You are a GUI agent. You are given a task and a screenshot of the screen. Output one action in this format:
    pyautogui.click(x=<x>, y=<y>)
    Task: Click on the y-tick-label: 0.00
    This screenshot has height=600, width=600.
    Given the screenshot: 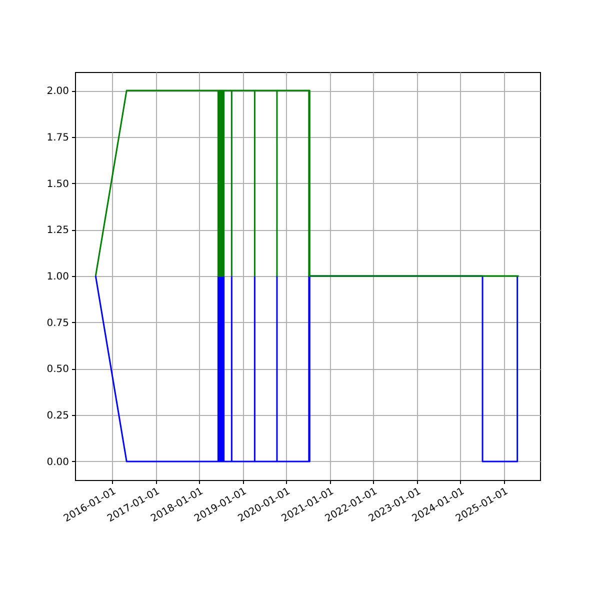 What is the action you would take?
    pyautogui.click(x=57, y=462)
    